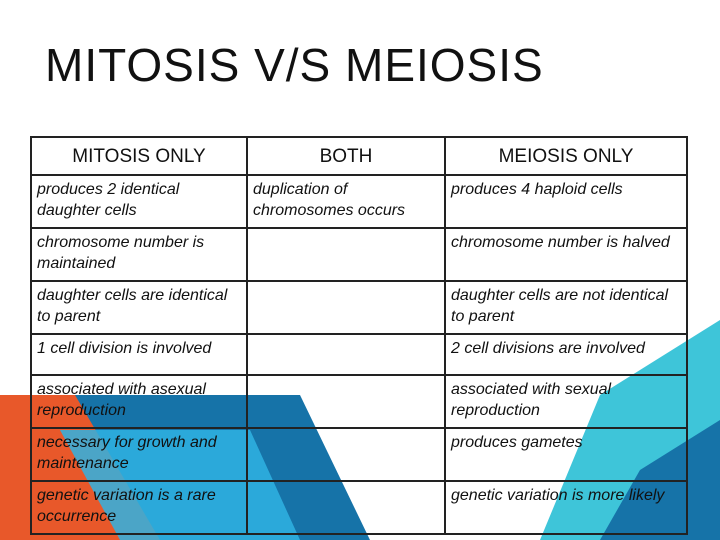 The width and height of the screenshot is (720, 540). I want to click on mitosis-cell: necessary for growth and maintenance, so click(139, 454).